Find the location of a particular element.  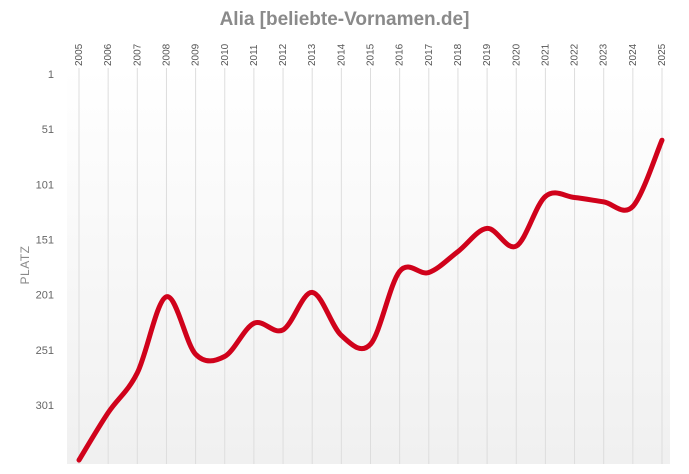

x-tick-label: 2010 is located at coordinates (225, 54).